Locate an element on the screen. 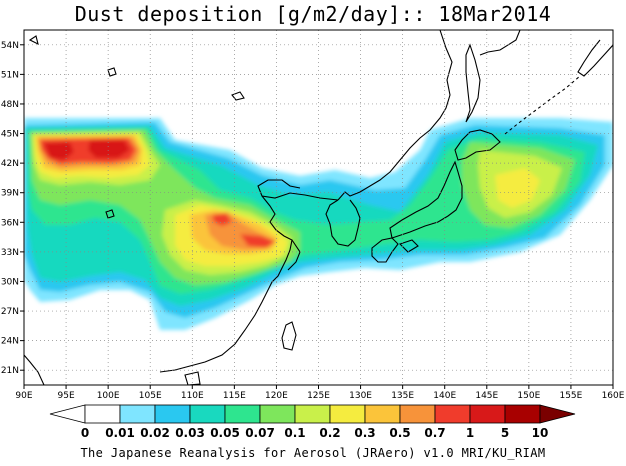 This screenshot has height=466, width=626. lon-tick-label: 130E is located at coordinates (360, 396).